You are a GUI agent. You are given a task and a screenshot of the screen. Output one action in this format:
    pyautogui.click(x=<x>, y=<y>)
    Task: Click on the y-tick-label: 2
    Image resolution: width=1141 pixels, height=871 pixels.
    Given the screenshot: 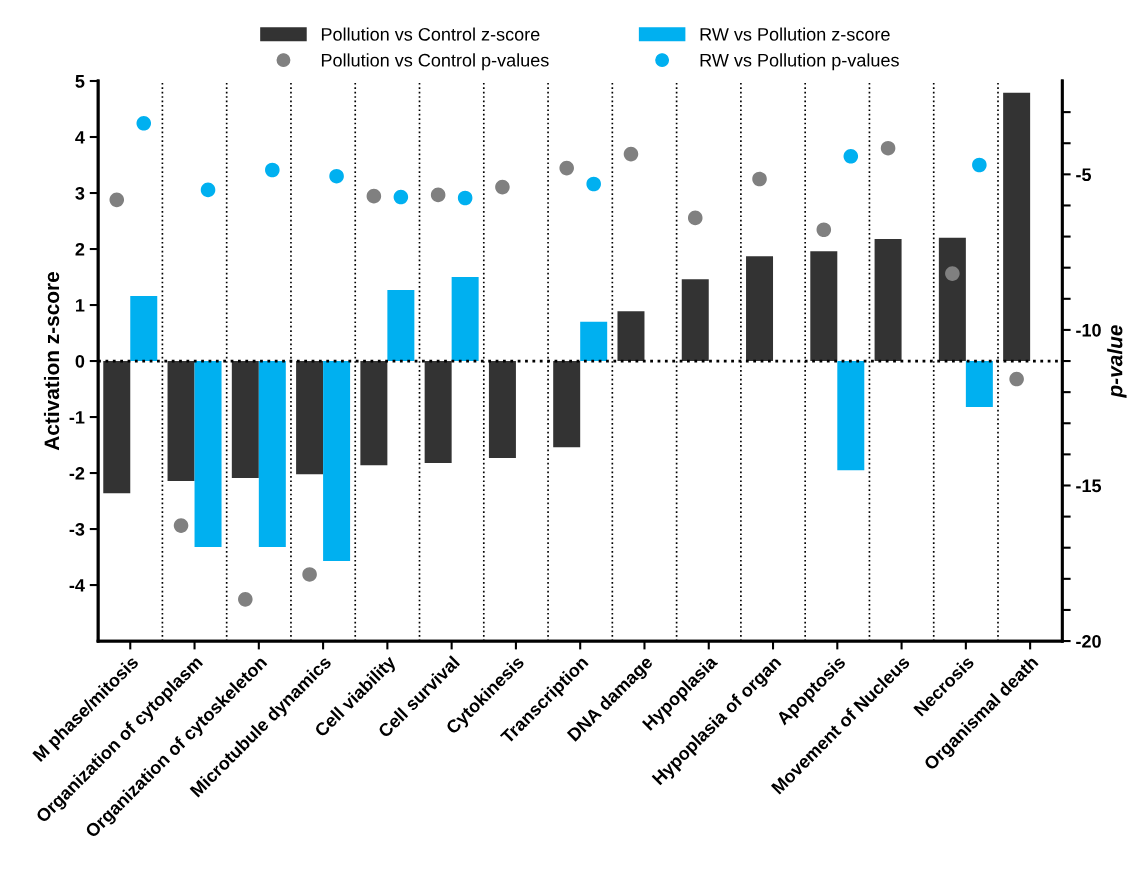 What is the action you would take?
    pyautogui.click(x=80, y=249)
    